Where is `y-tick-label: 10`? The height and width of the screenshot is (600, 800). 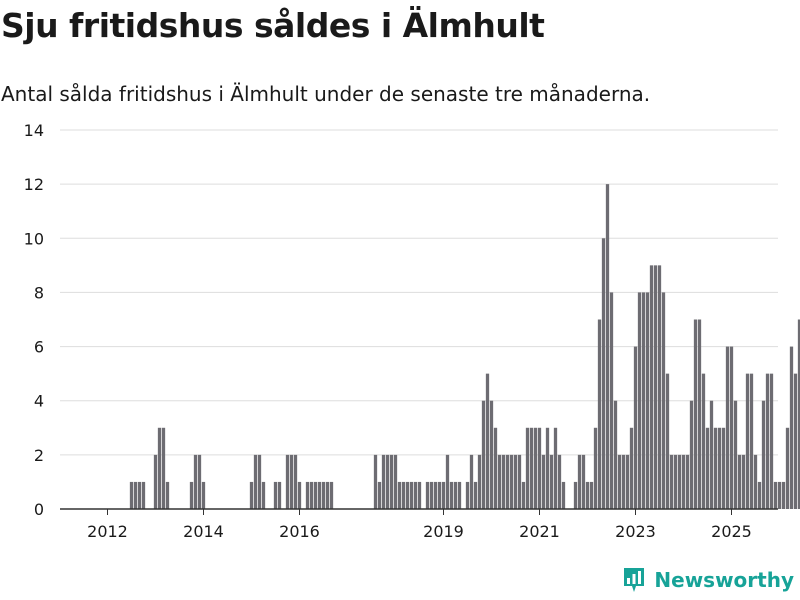 y-tick-label: 10 is located at coordinates (34, 238).